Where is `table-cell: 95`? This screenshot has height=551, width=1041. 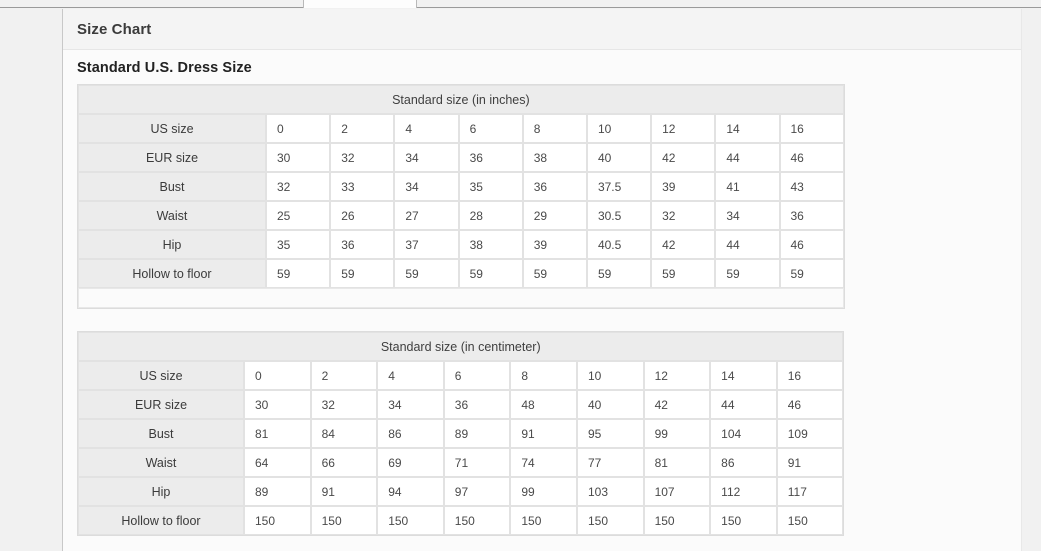
table-cell: 95 is located at coordinates (610, 433).